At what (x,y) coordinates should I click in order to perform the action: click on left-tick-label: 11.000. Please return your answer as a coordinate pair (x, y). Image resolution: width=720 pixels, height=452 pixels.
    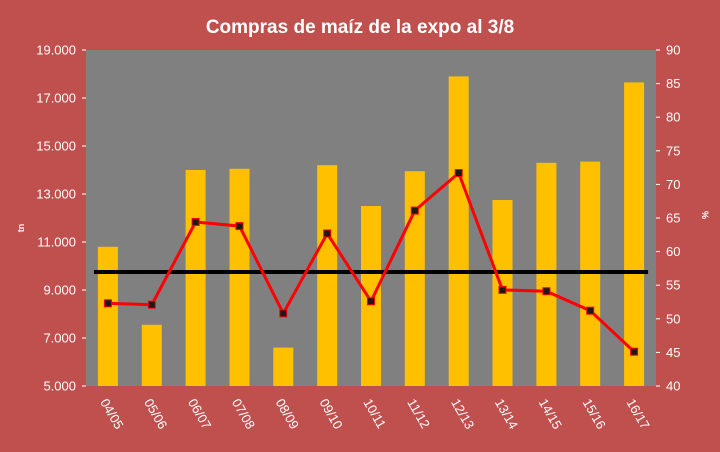
    Looking at the image, I should click on (56, 242).